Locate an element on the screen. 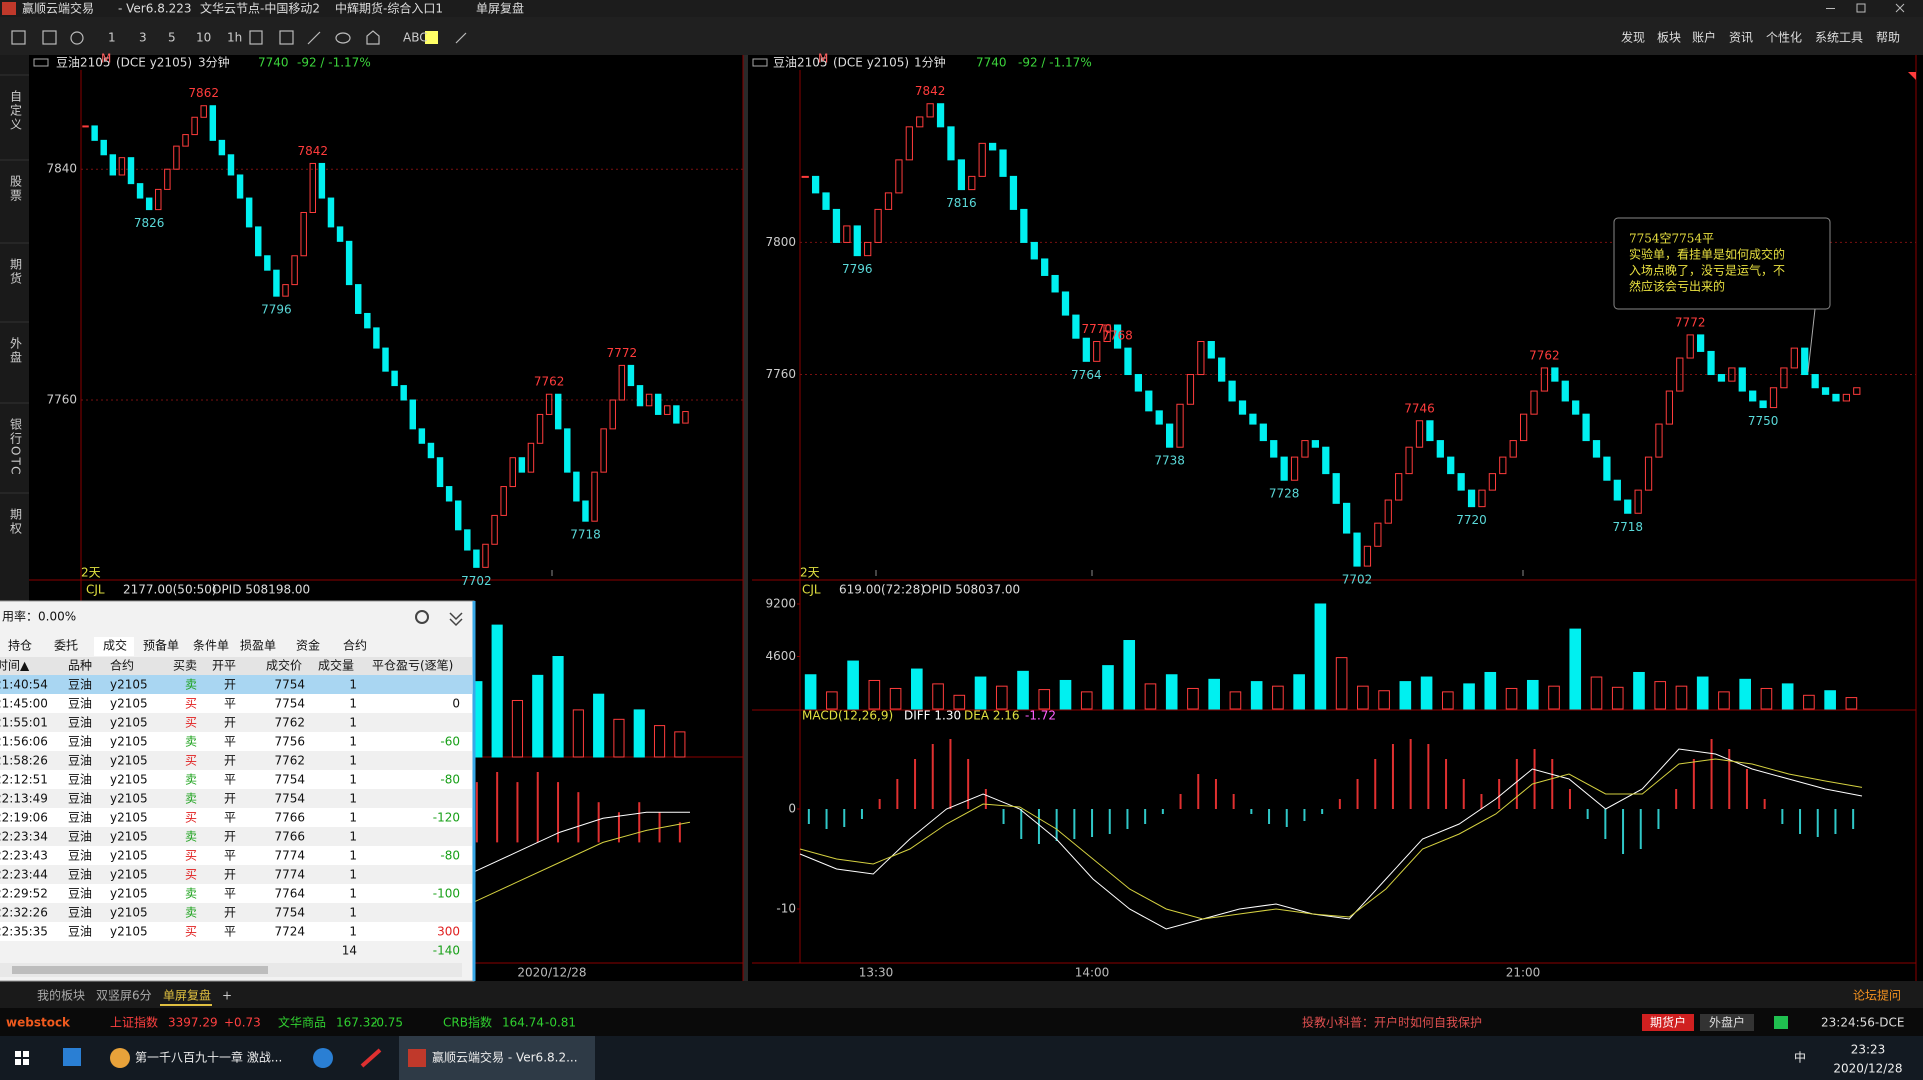  column-header: 开平 is located at coordinates (224, 666).